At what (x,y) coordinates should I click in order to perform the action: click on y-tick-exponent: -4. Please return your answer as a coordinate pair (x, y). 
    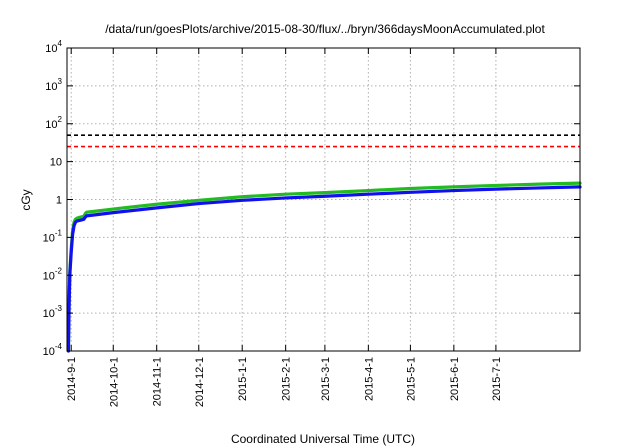
    Looking at the image, I should click on (59, 346).